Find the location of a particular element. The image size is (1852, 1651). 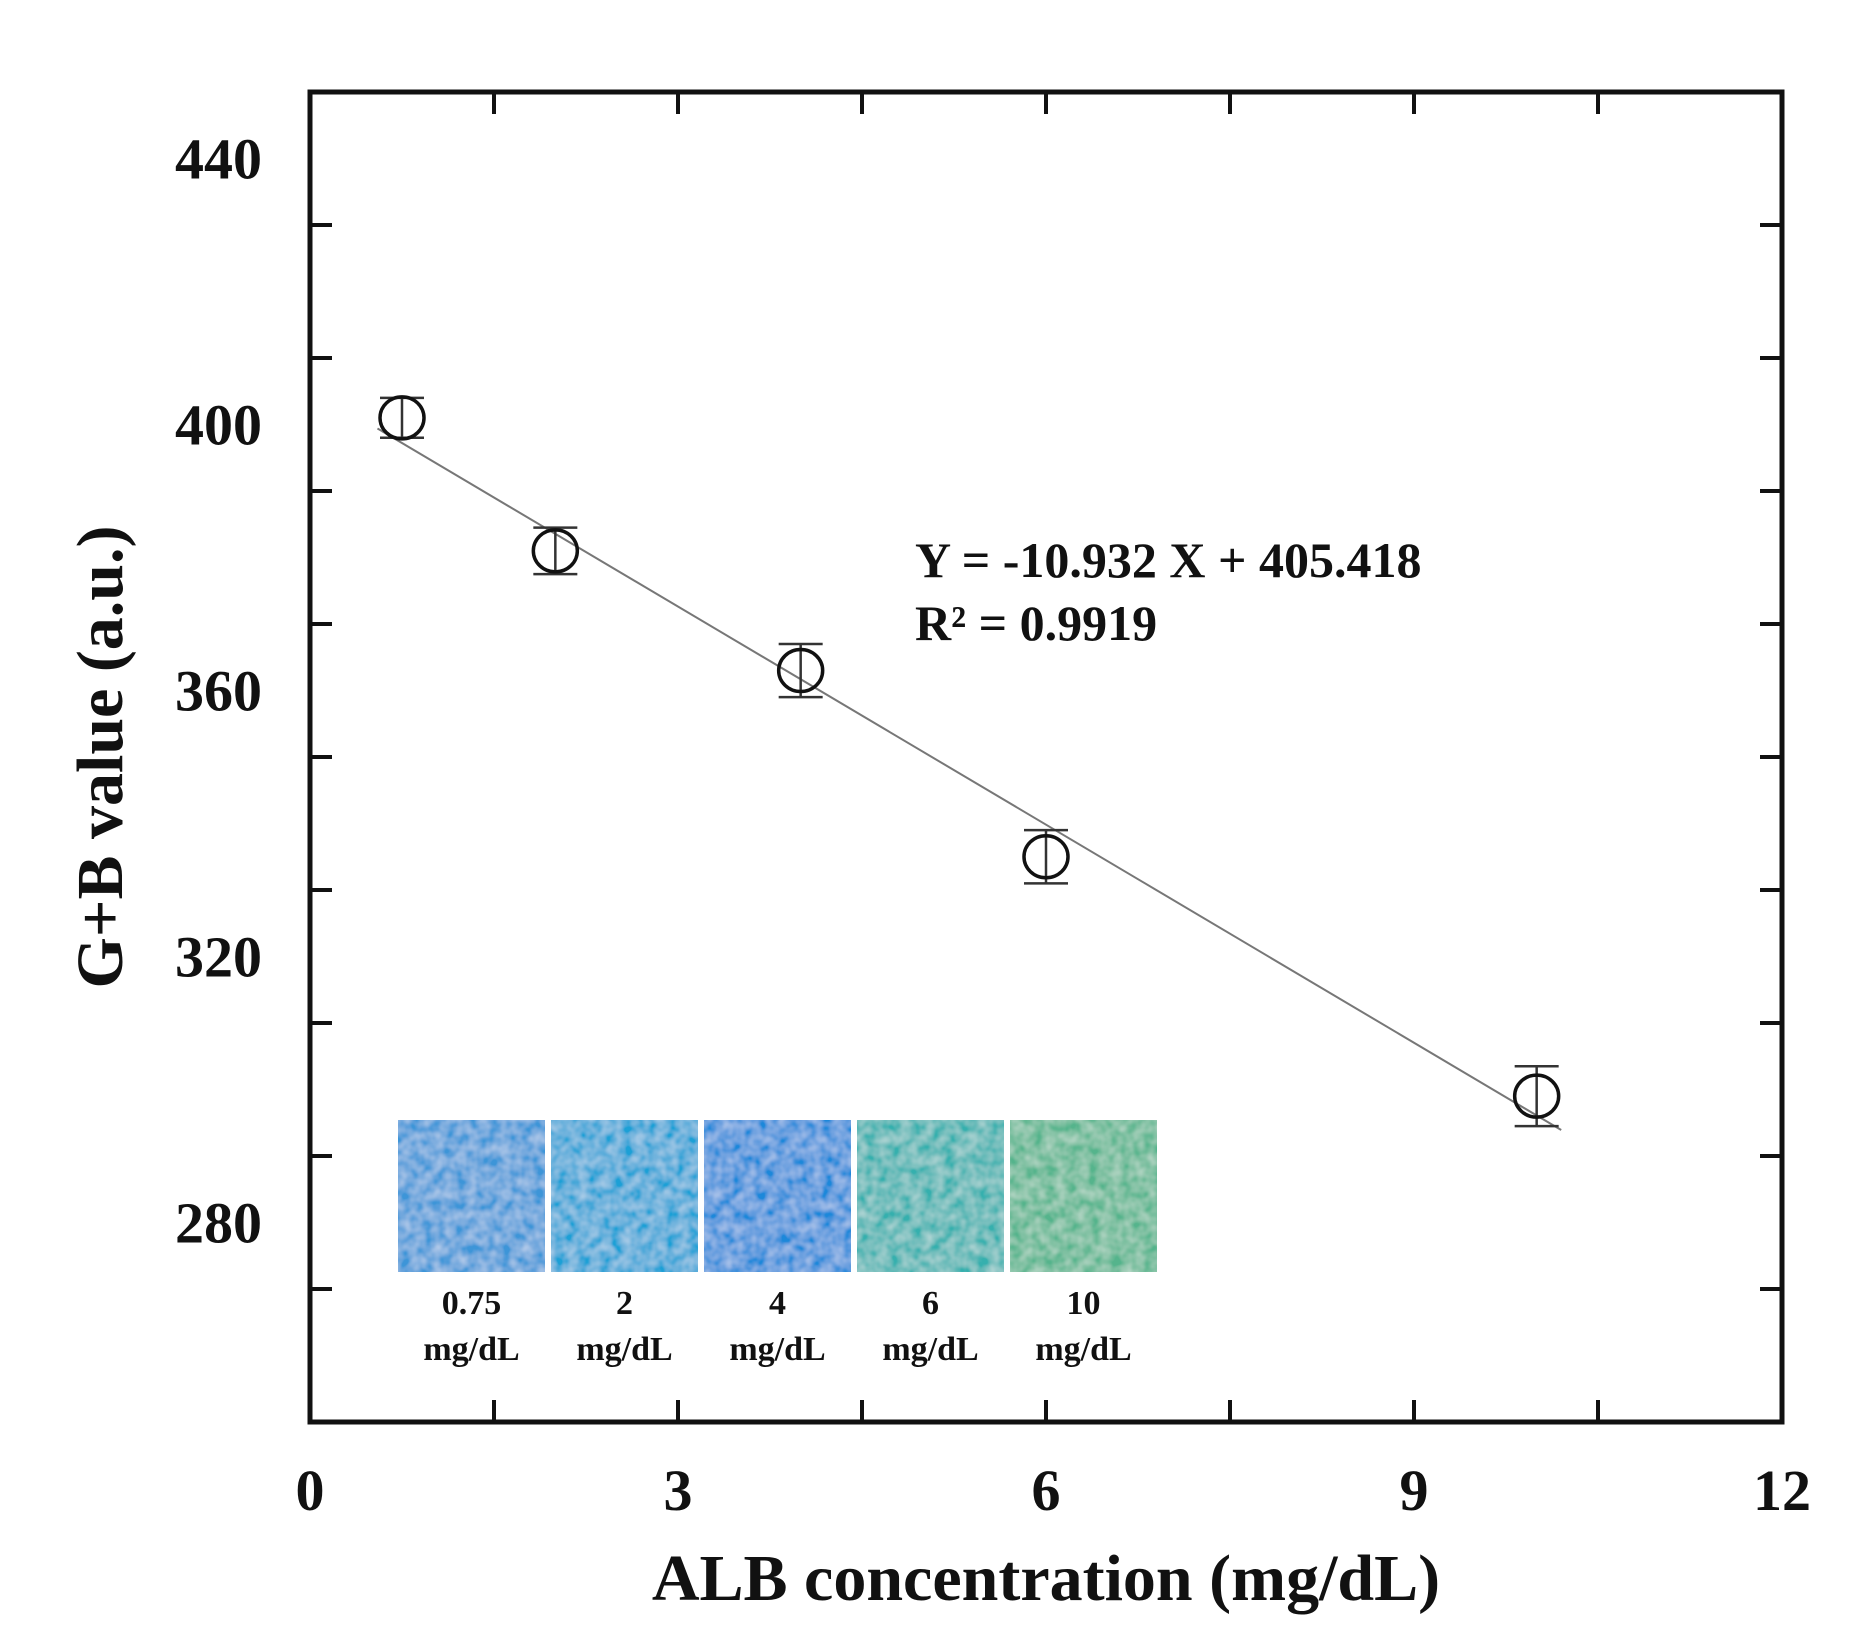

swatch-value-label: 4 is located at coordinates (777, 1303).